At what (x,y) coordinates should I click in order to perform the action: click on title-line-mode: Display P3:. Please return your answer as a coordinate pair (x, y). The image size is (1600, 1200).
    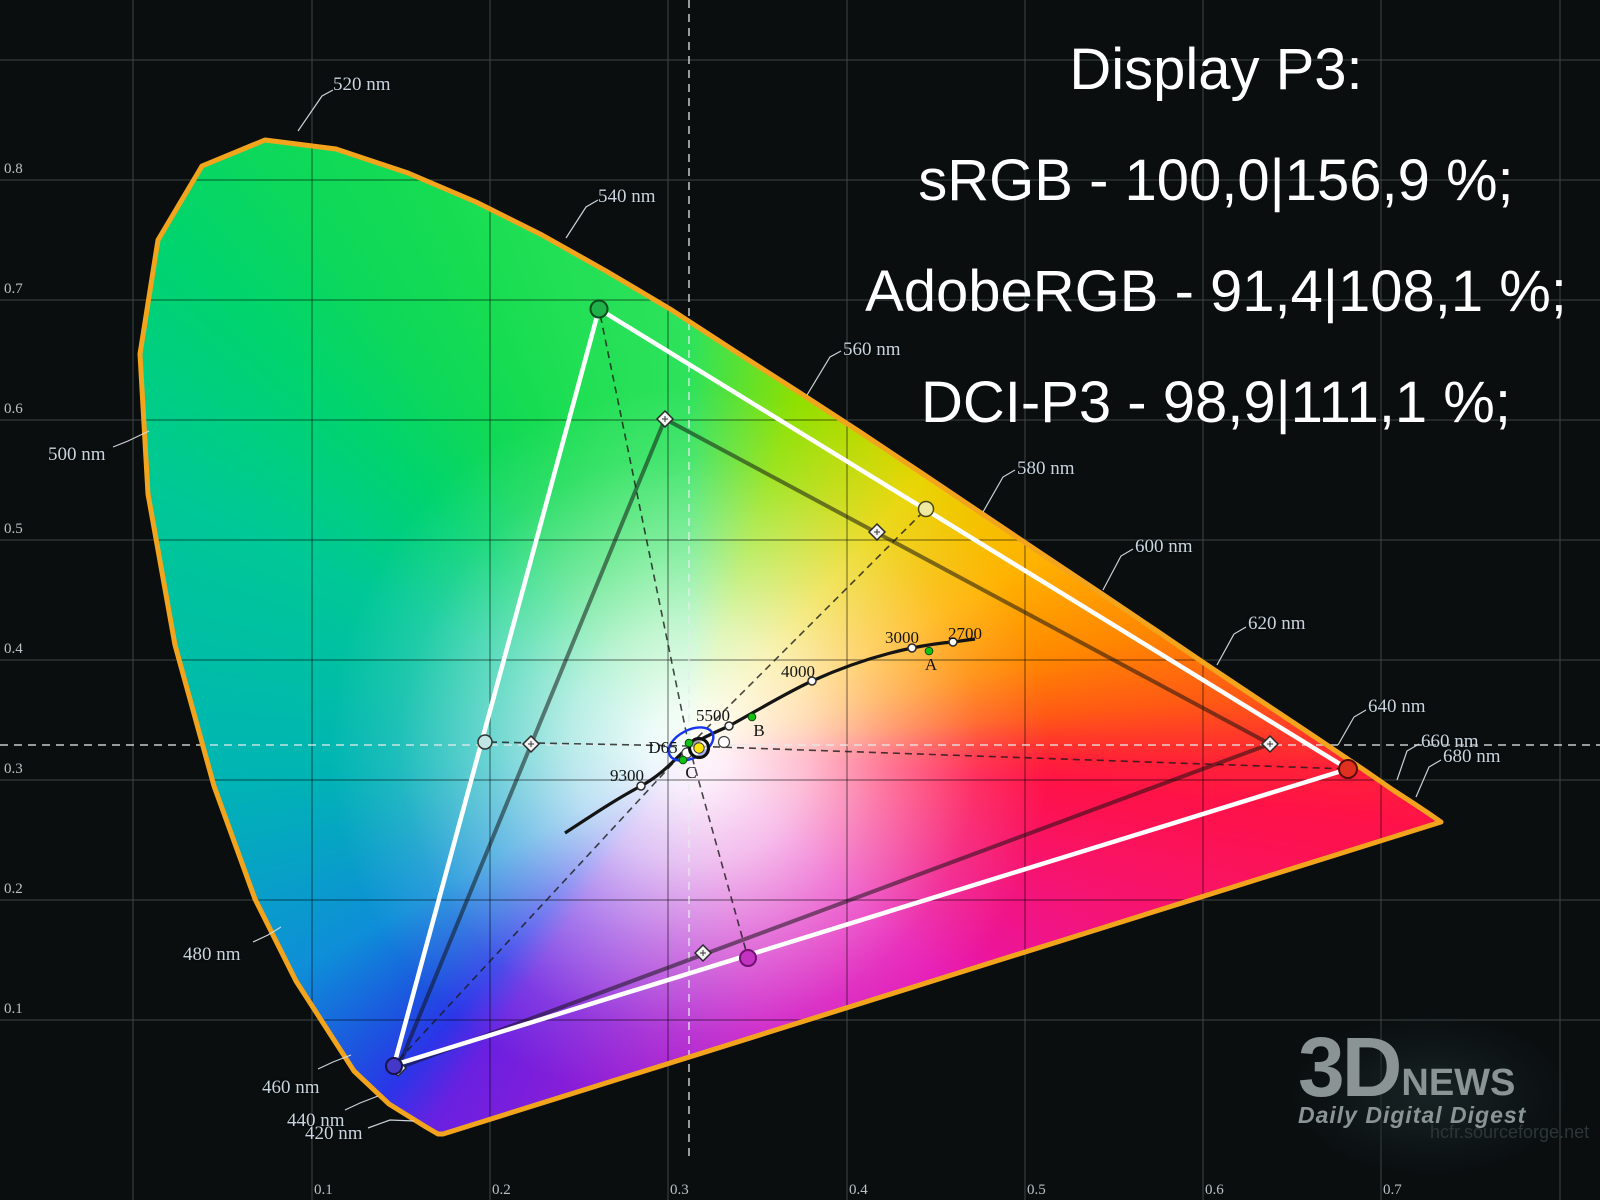
    Looking at the image, I should click on (1216, 69).